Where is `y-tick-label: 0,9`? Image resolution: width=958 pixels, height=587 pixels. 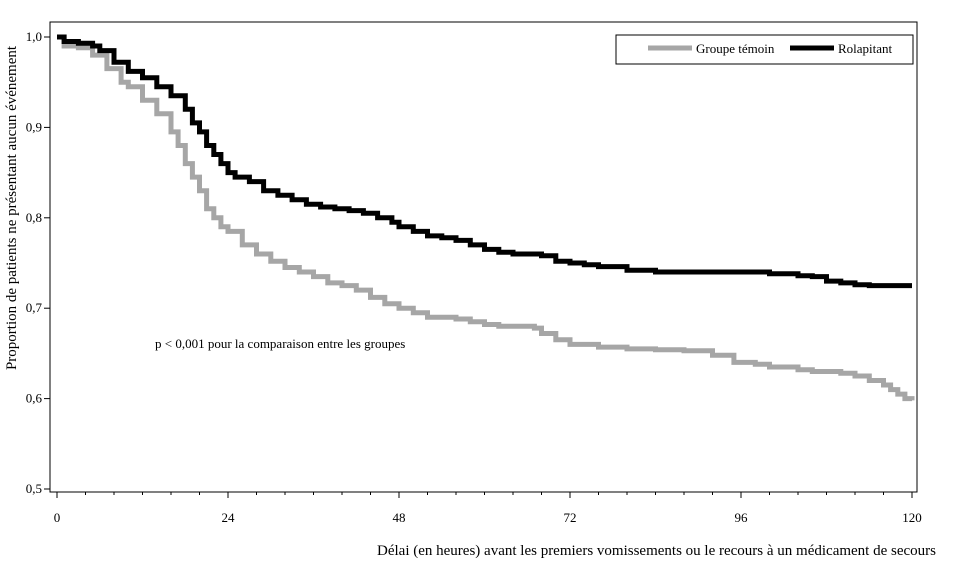
y-tick-label: 0,9 is located at coordinates (34, 126).